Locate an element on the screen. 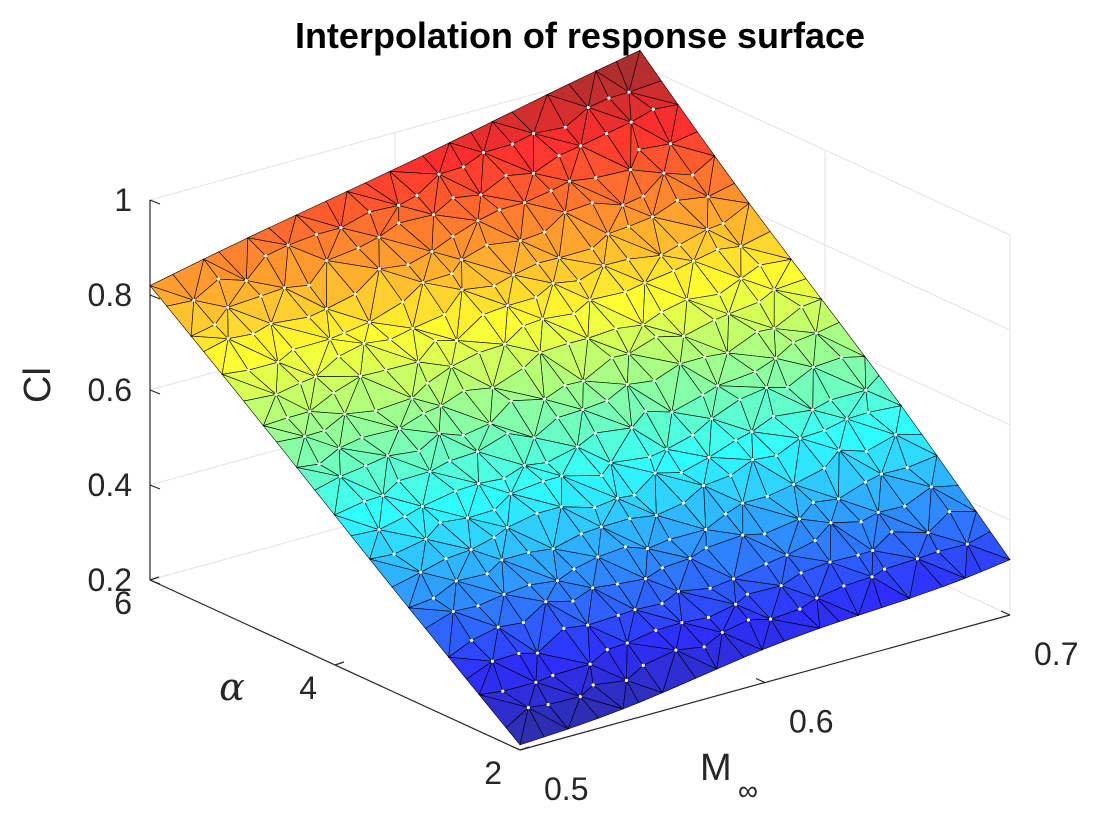  mach-axis-title: M is located at coordinates (716, 768).